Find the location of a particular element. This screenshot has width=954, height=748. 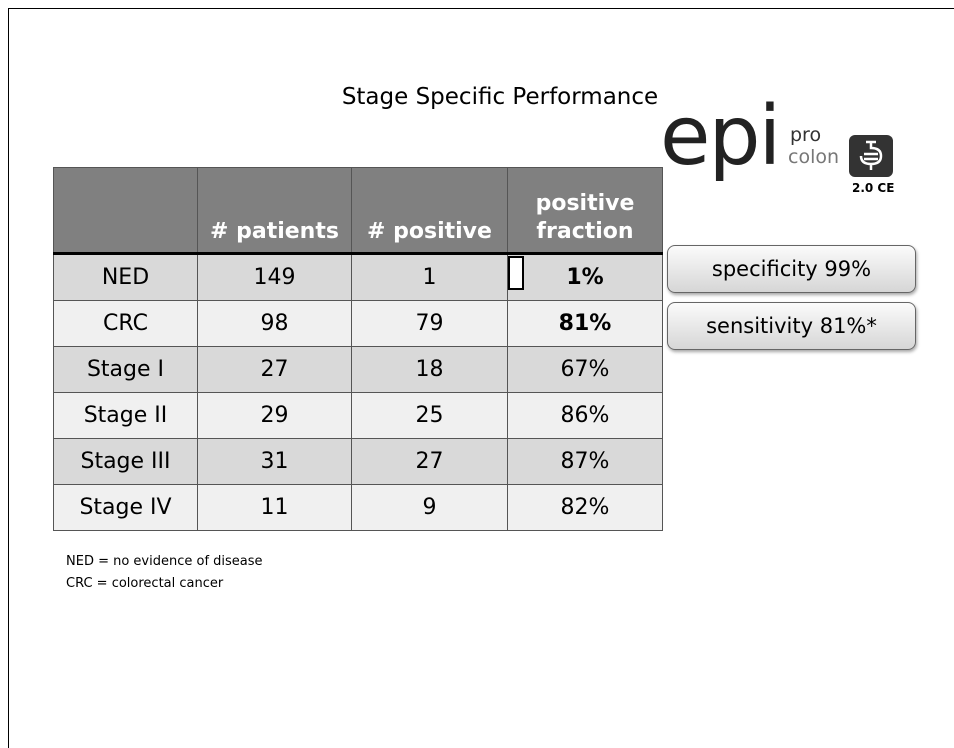

footnote: CRC = colorectal cancer is located at coordinates (145, 583).